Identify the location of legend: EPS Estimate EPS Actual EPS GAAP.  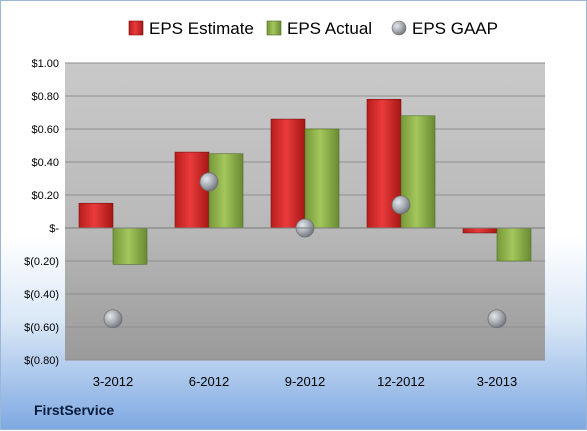
(313, 28).